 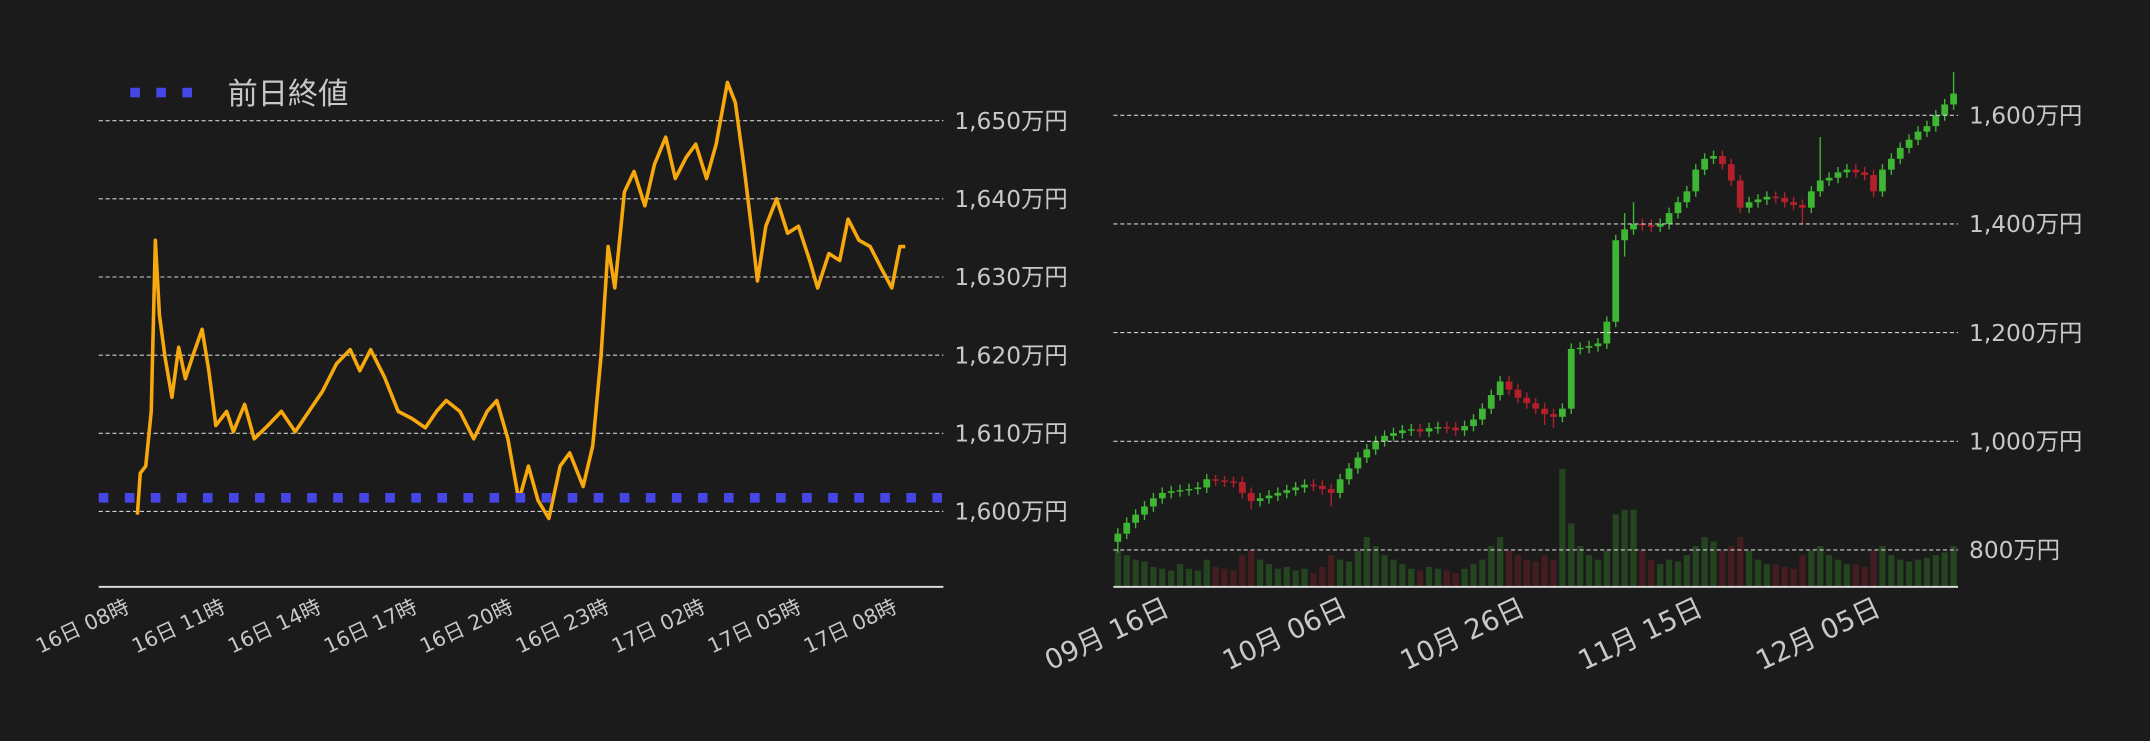 What do you see at coordinates (1463, 635) in the screenshot?
I see `x-tick-label: 10月 26日` at bounding box center [1463, 635].